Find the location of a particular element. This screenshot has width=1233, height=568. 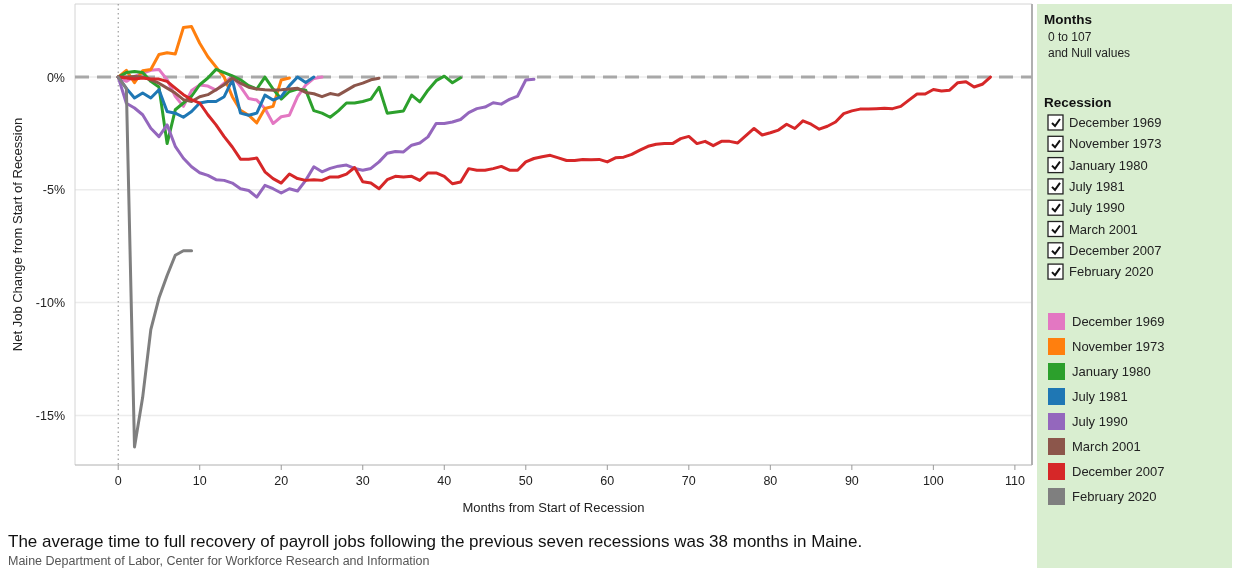

legend-label: July 1981 is located at coordinates (1100, 396).